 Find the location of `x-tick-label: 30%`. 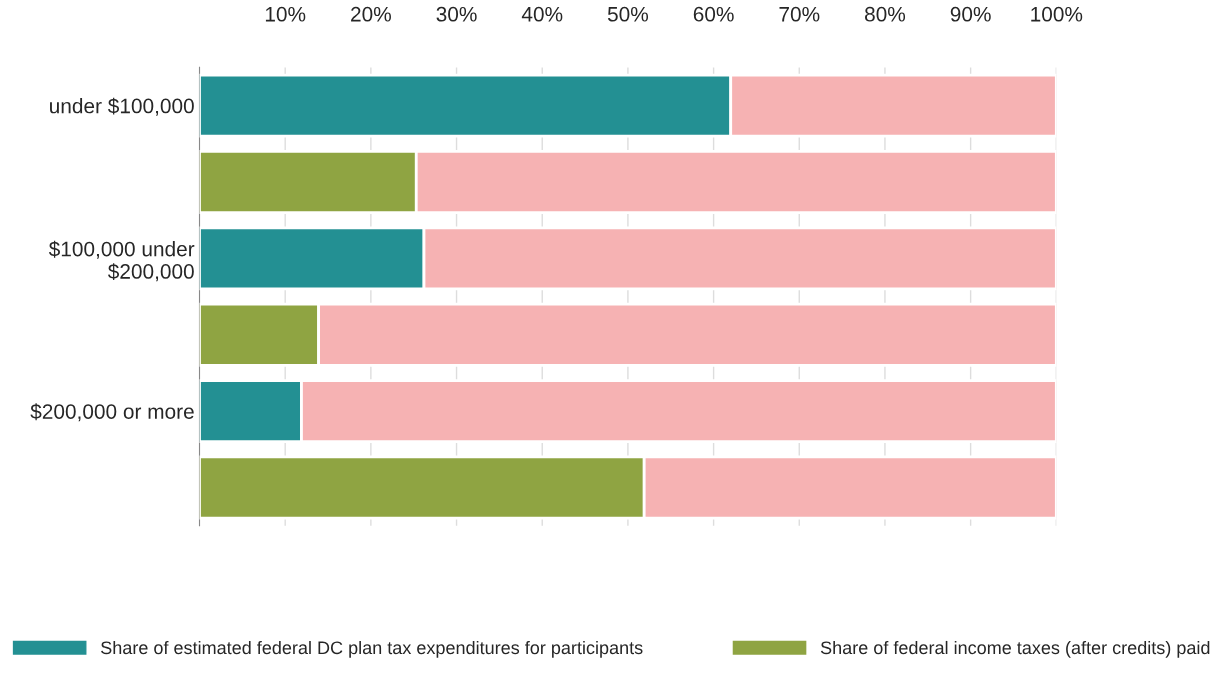

x-tick-label: 30% is located at coordinates (456, 14).